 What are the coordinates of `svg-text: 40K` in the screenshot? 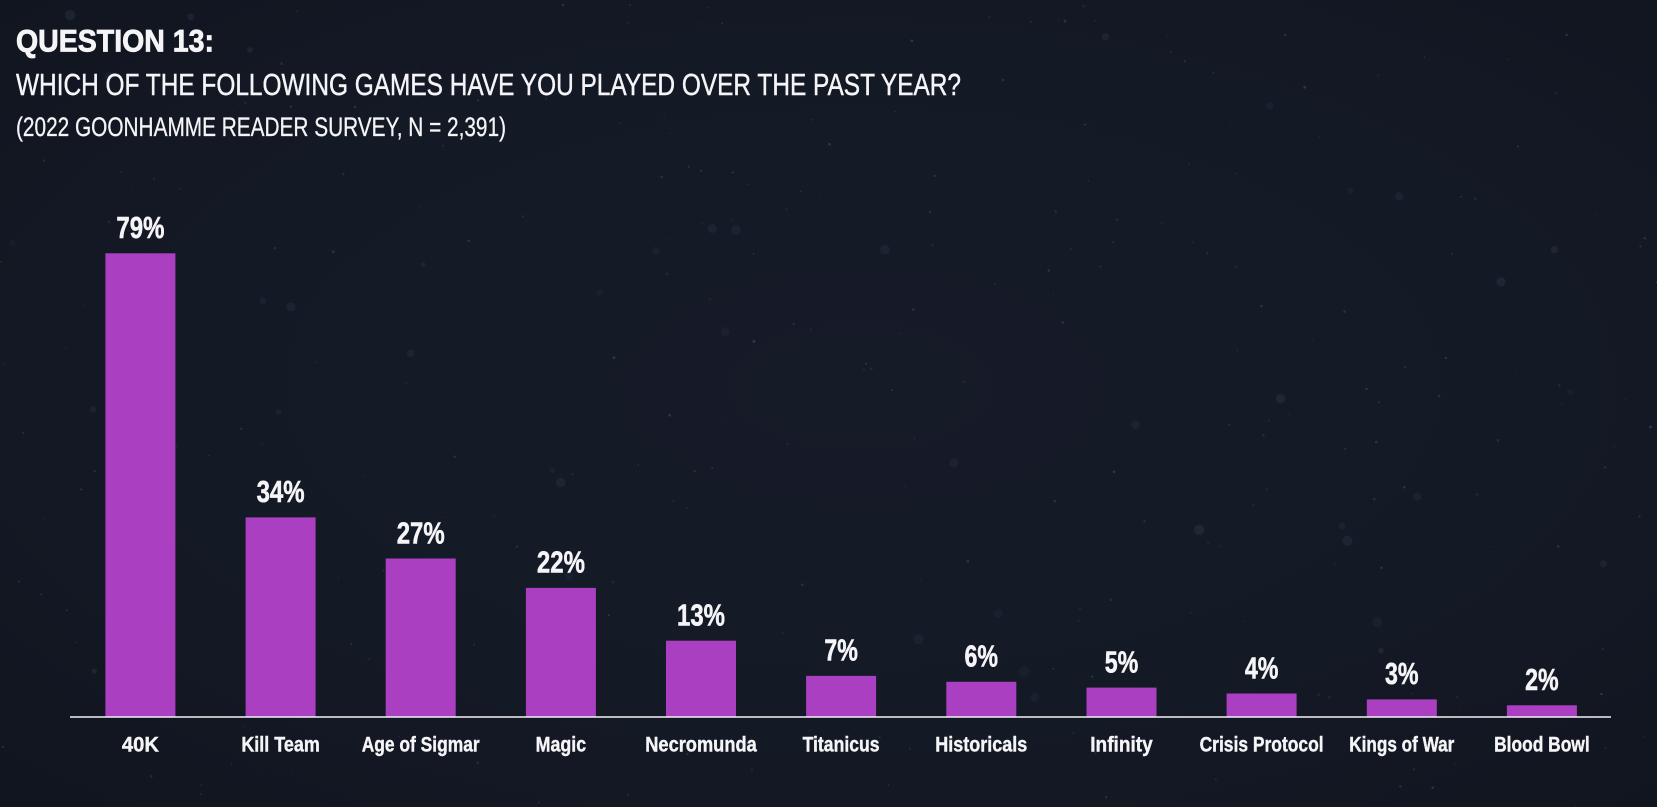 It's located at (140, 745).